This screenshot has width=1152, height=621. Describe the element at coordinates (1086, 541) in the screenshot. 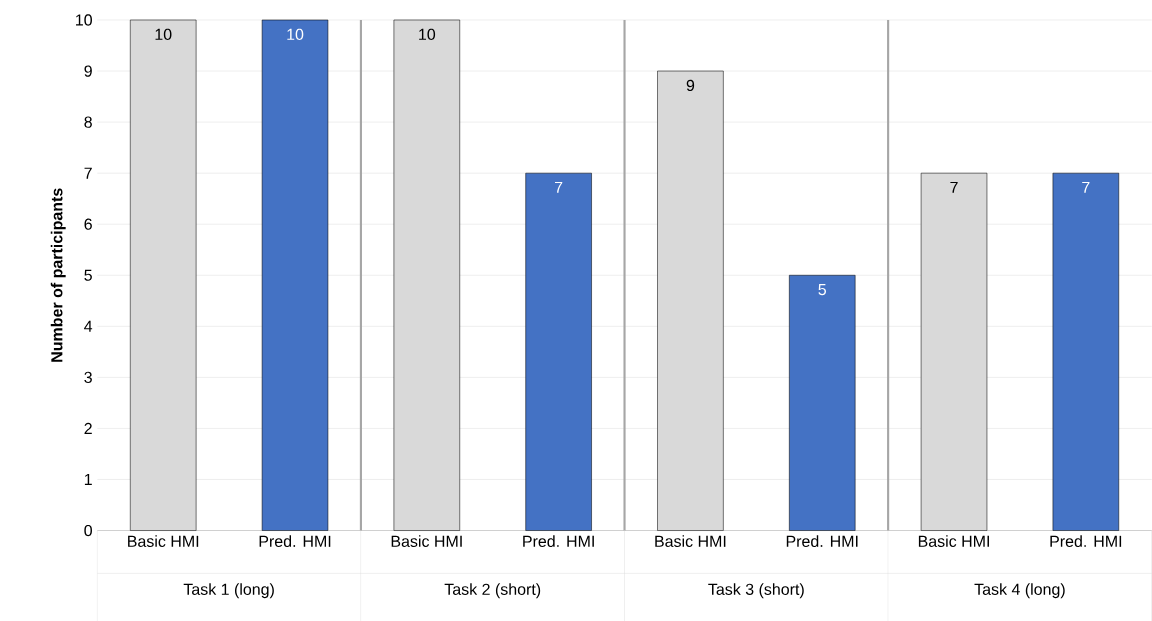

I see `series-label: Pred. HMI` at that location.